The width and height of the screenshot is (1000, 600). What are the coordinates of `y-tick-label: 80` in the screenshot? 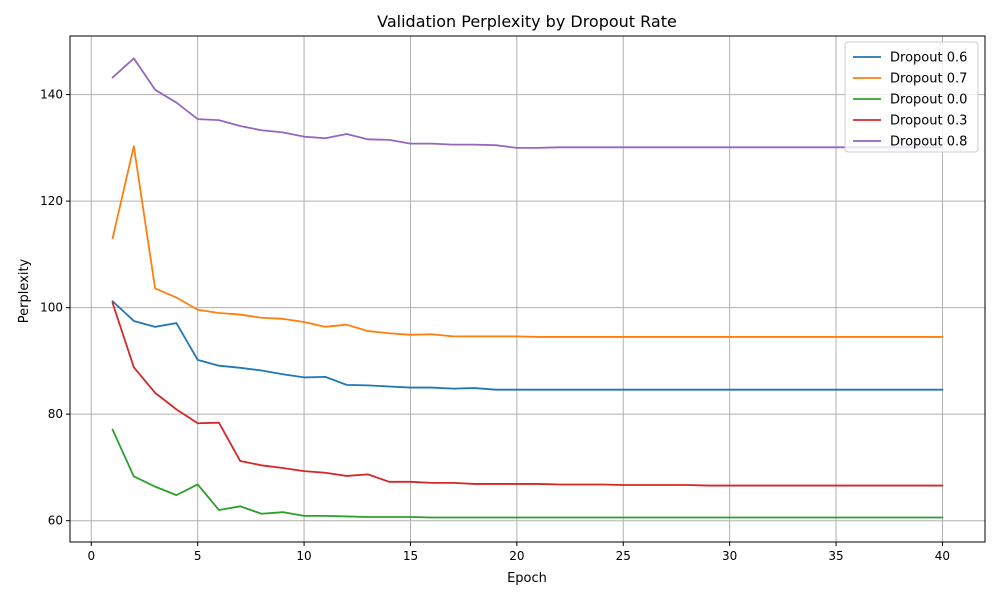 It's located at (55, 414).